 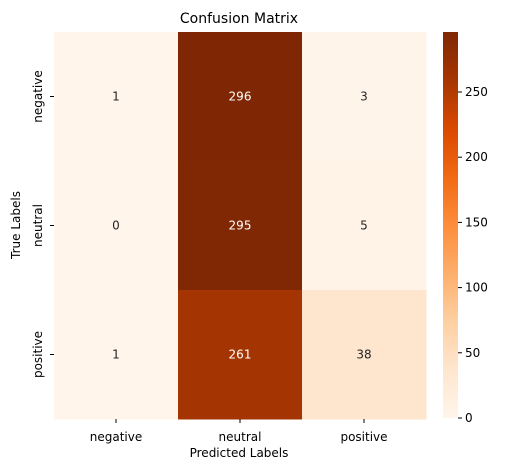 I want to click on x-axis-ticks: negative neutral positive, so click(x=239, y=431).